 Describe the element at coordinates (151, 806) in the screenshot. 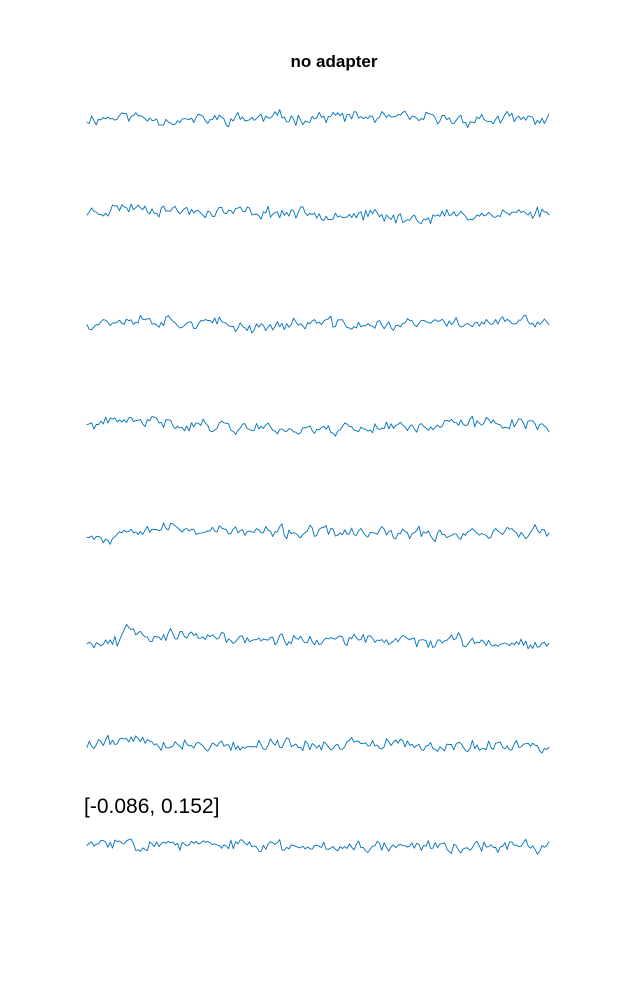

I see `amplitude-range-label: [-0.086, 0.152]` at that location.